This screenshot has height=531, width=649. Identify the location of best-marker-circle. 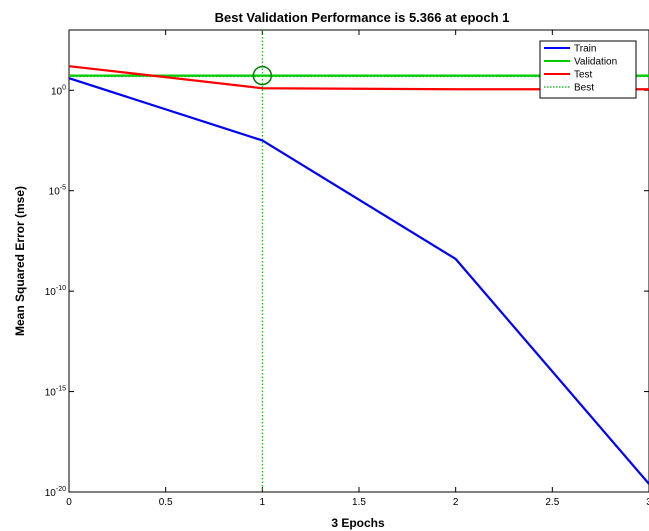
(262, 75).